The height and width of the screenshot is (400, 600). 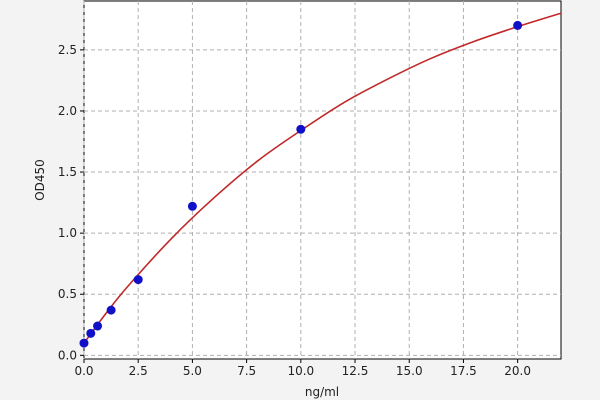 I want to click on x-tick-label: 0.0, so click(x=83, y=371).